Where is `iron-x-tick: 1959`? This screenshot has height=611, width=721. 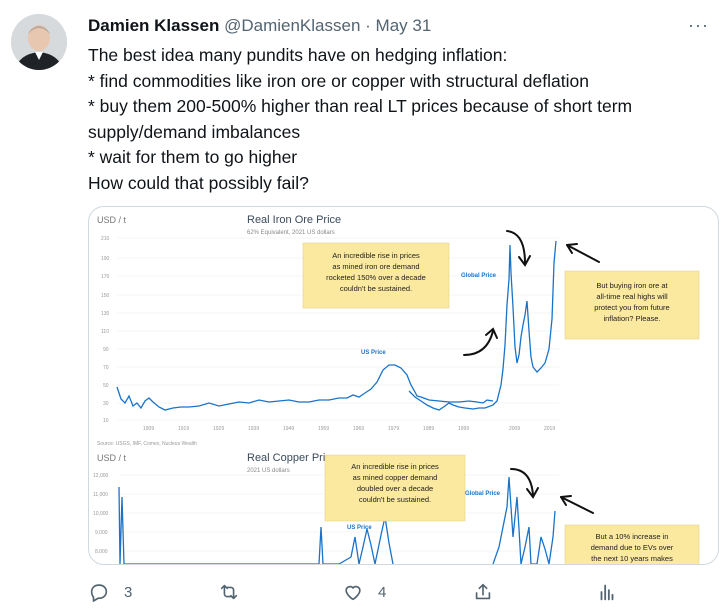
iron-x-tick: 1959 is located at coordinates (323, 429).